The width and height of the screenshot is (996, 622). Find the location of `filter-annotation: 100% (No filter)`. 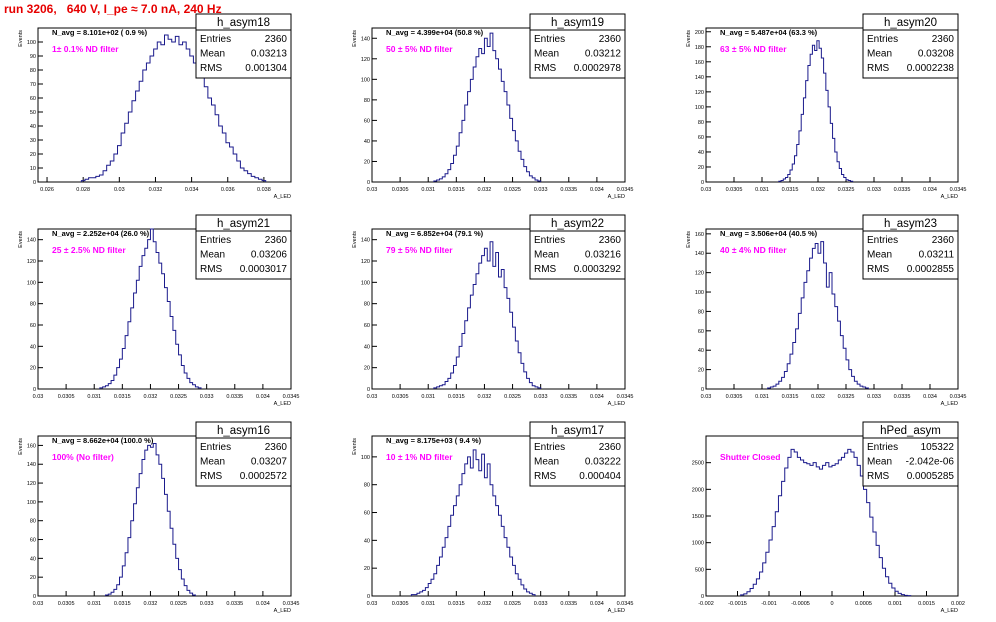

filter-annotation: 100% (No filter) is located at coordinates (83, 457).